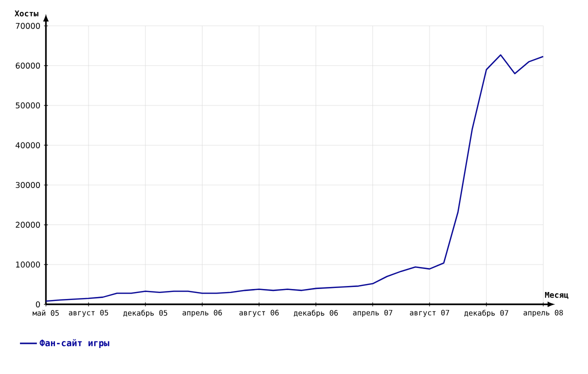  I want to click on legend-label: Фан-сайт игры, so click(75, 343).